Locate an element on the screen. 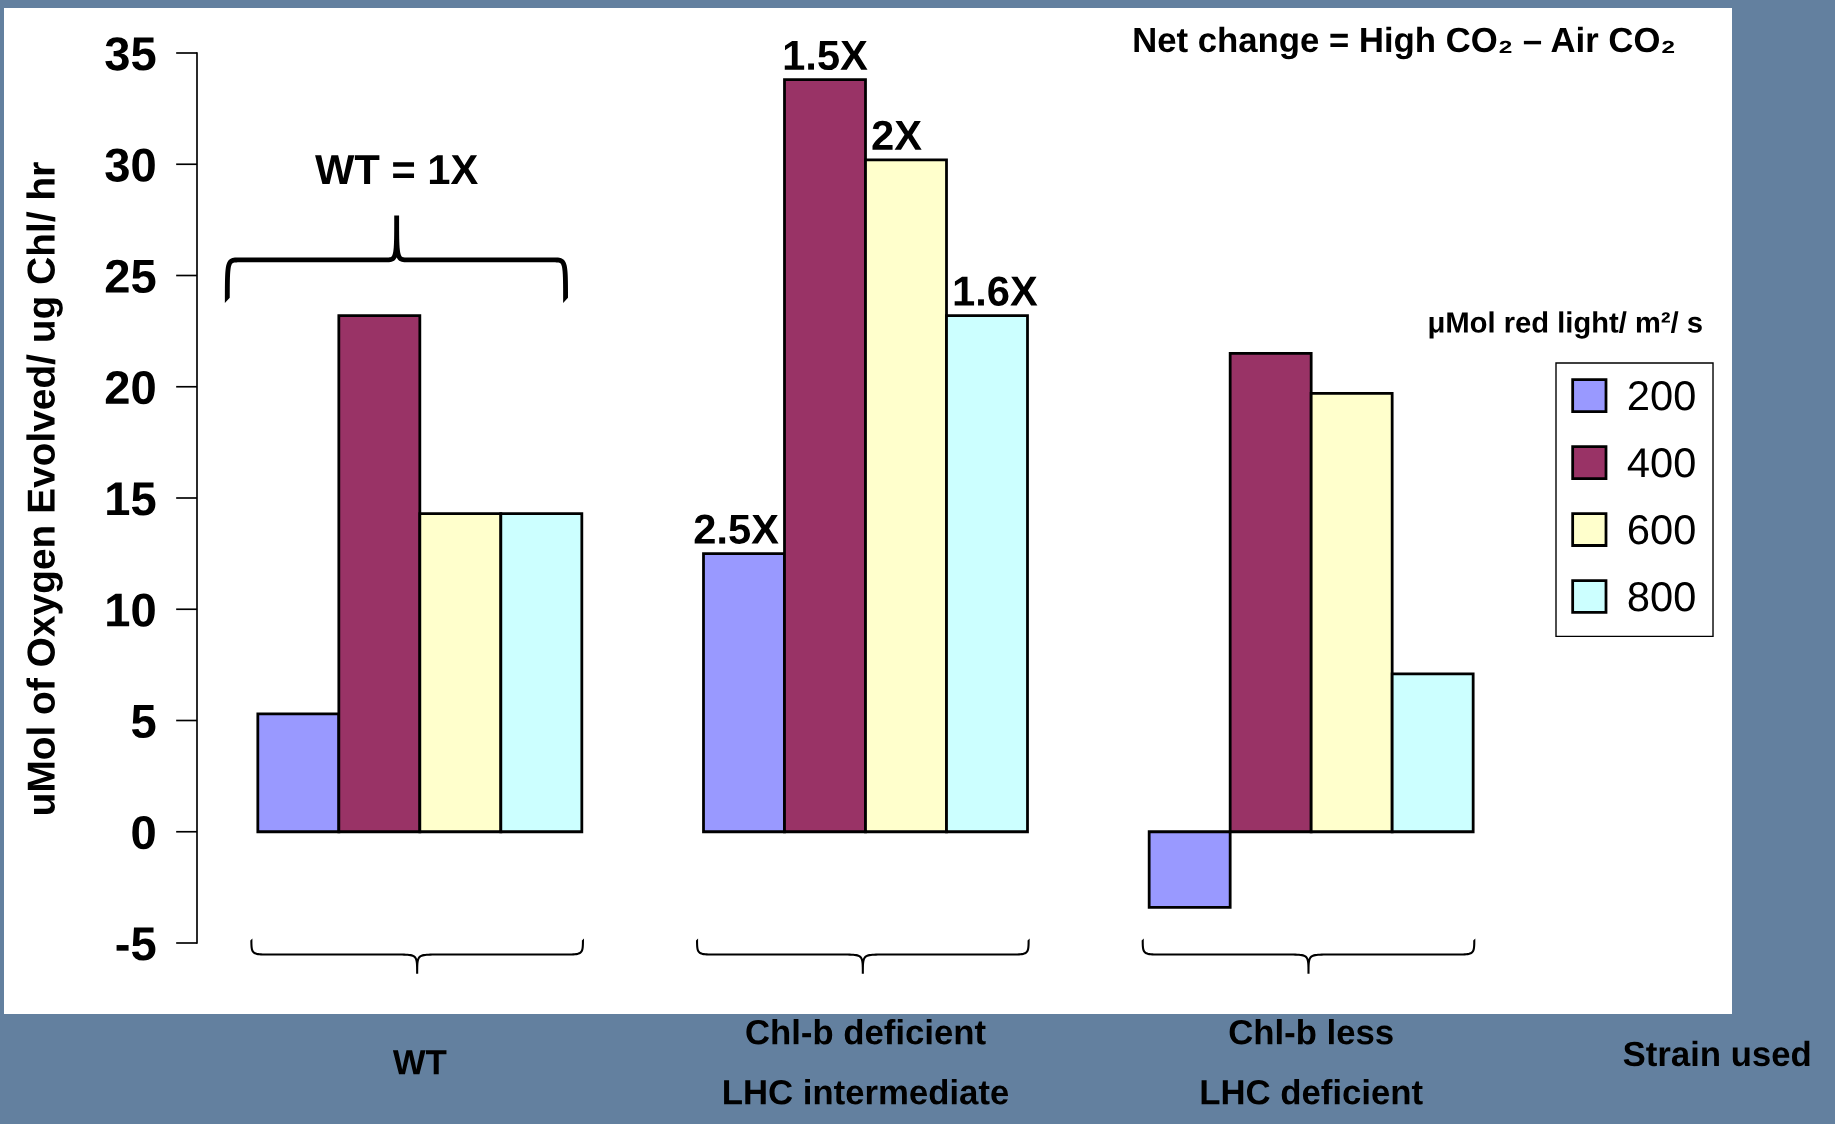 This screenshot has width=1835, height=1124. y-tick-label: 35 is located at coordinates (130, 54).